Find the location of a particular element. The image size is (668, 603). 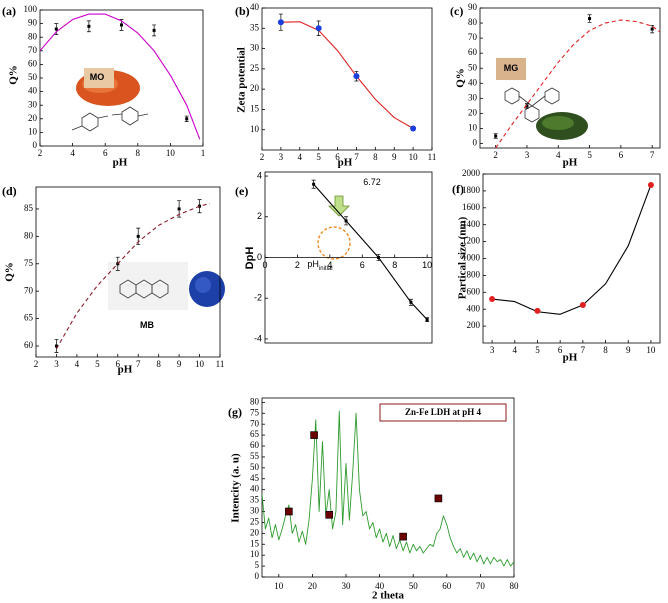

y-tick-label: 65 is located at coordinates (29, 318).